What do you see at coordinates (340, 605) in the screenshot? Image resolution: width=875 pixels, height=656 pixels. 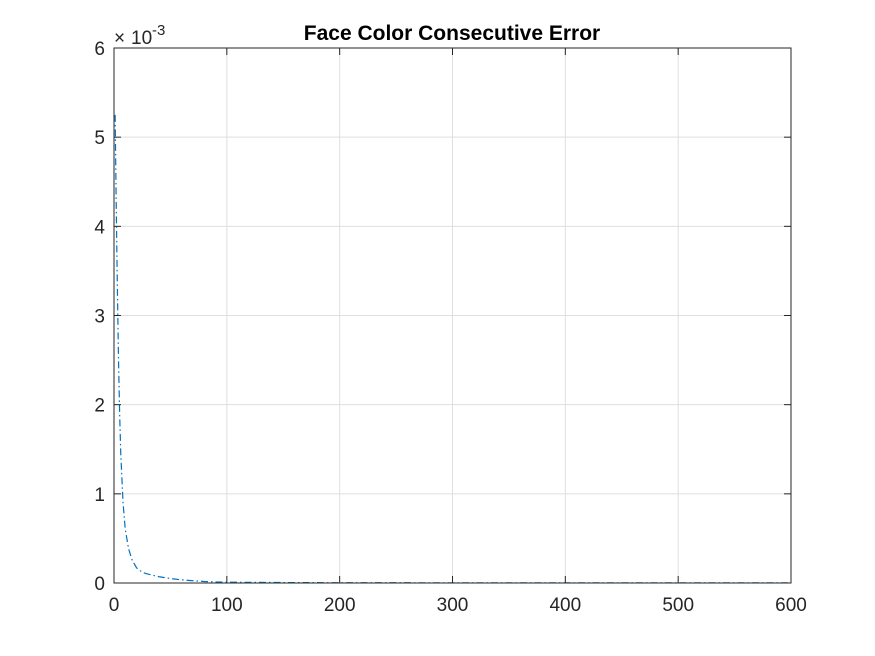 I see `x-tick-label: 200` at bounding box center [340, 605].